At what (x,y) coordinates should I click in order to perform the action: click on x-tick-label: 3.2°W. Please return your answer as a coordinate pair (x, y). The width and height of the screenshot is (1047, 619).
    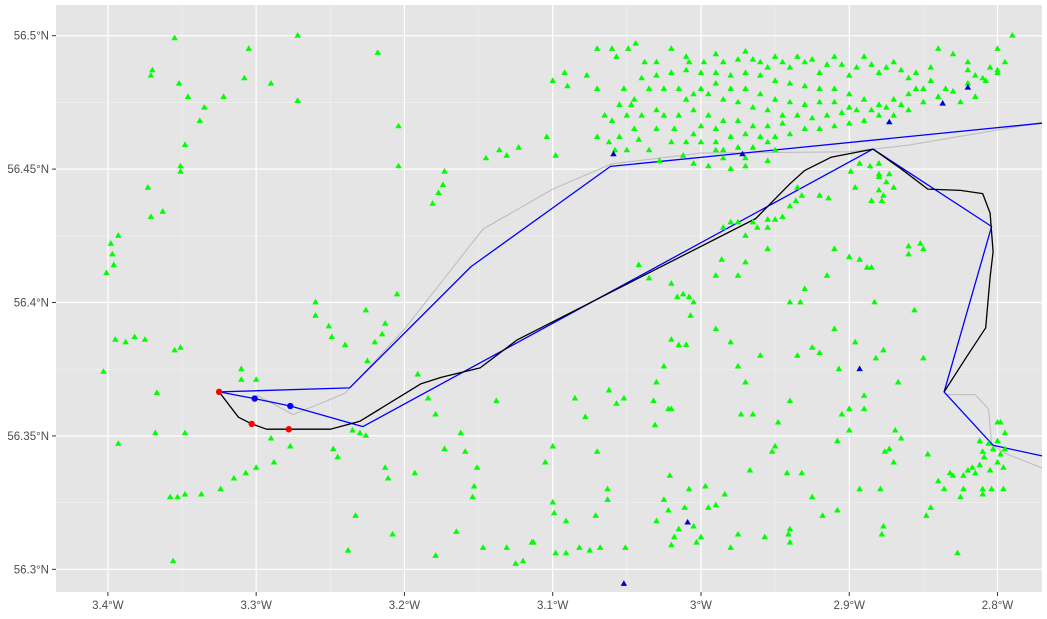
    Looking at the image, I should click on (405, 606).